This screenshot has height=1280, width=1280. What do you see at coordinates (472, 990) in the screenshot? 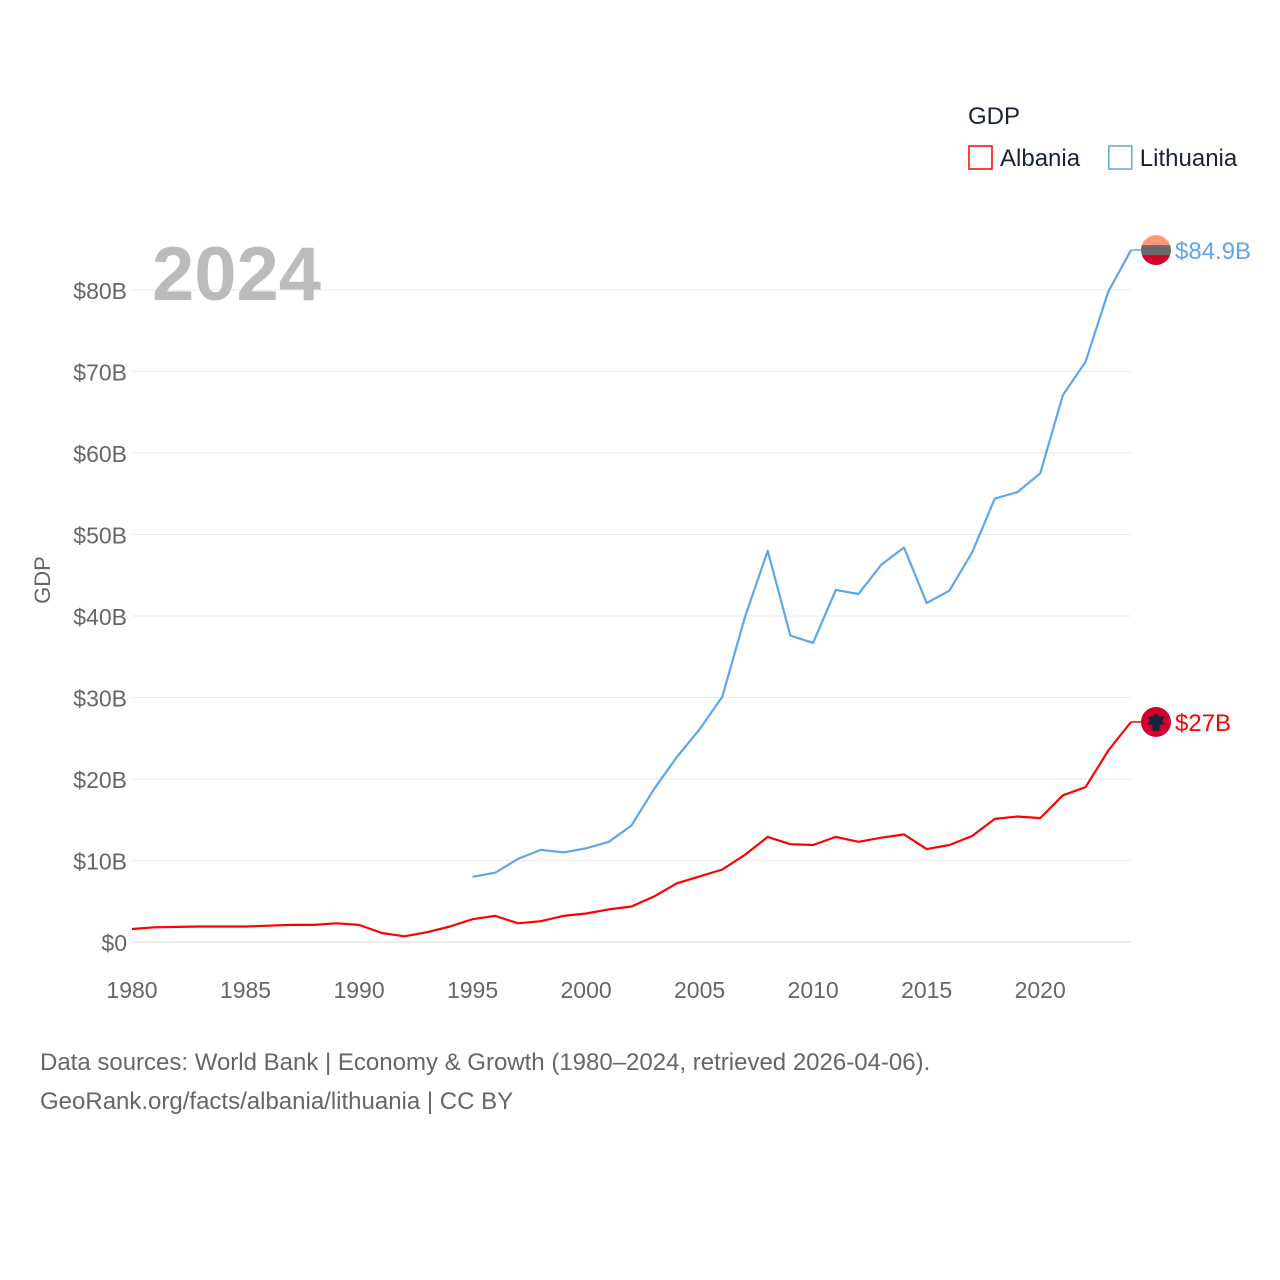
I see `x-tick-label: 1995` at bounding box center [472, 990].